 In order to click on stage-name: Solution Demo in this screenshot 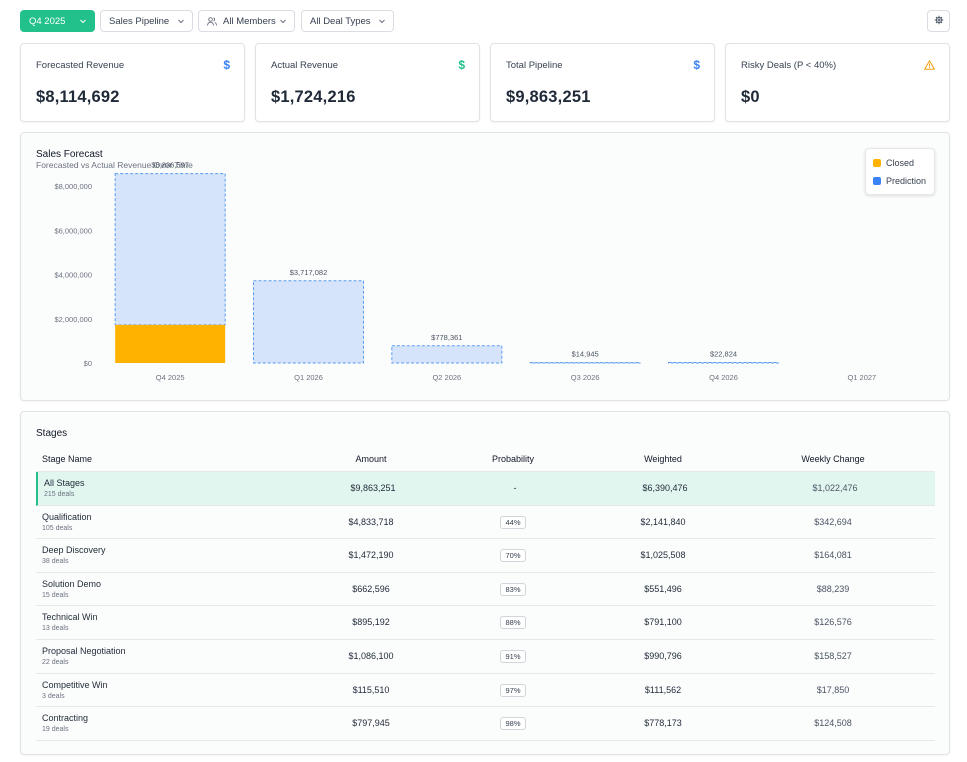, I will do `click(72, 583)`.